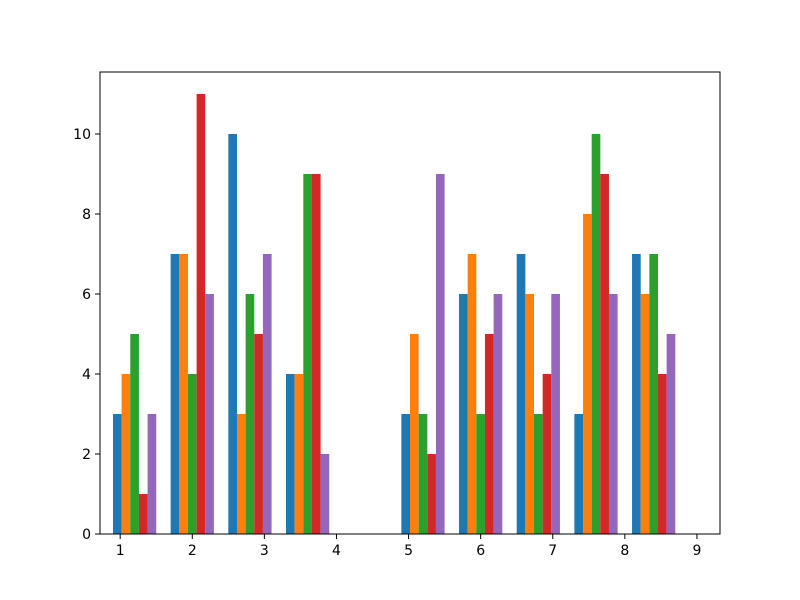  What do you see at coordinates (336, 551) in the screenshot?
I see `x-tick-label: 4` at bounding box center [336, 551].